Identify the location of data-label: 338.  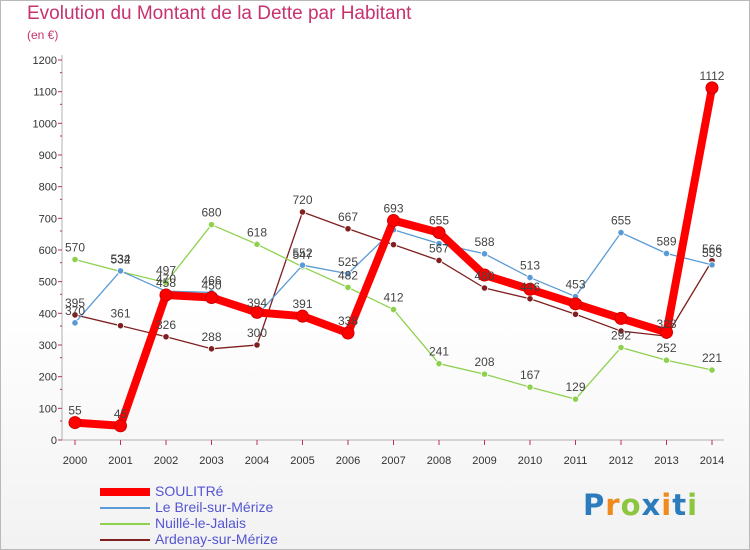
(348, 321).